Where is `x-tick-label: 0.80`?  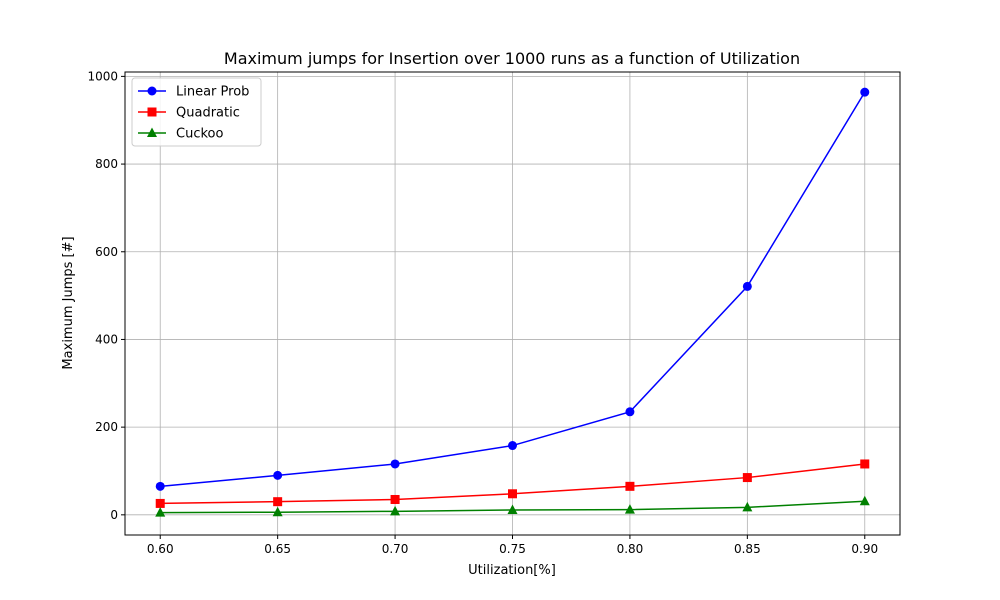
x-tick-label: 0.80 is located at coordinates (630, 549).